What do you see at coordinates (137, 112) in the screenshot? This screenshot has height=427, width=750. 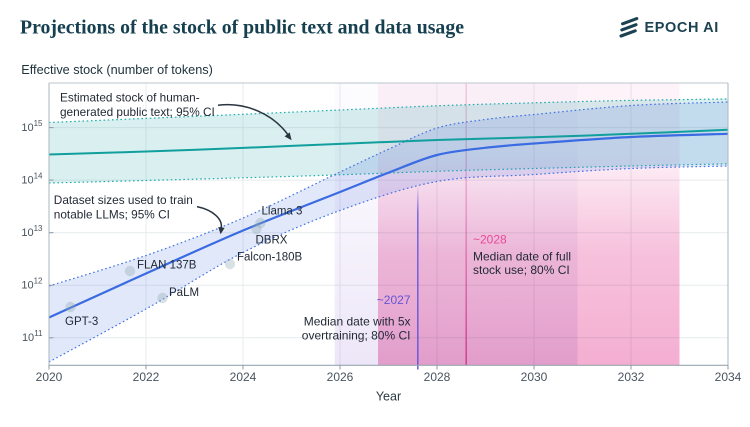 I see `svg-text: generated public text; 95% CI` at bounding box center [137, 112].